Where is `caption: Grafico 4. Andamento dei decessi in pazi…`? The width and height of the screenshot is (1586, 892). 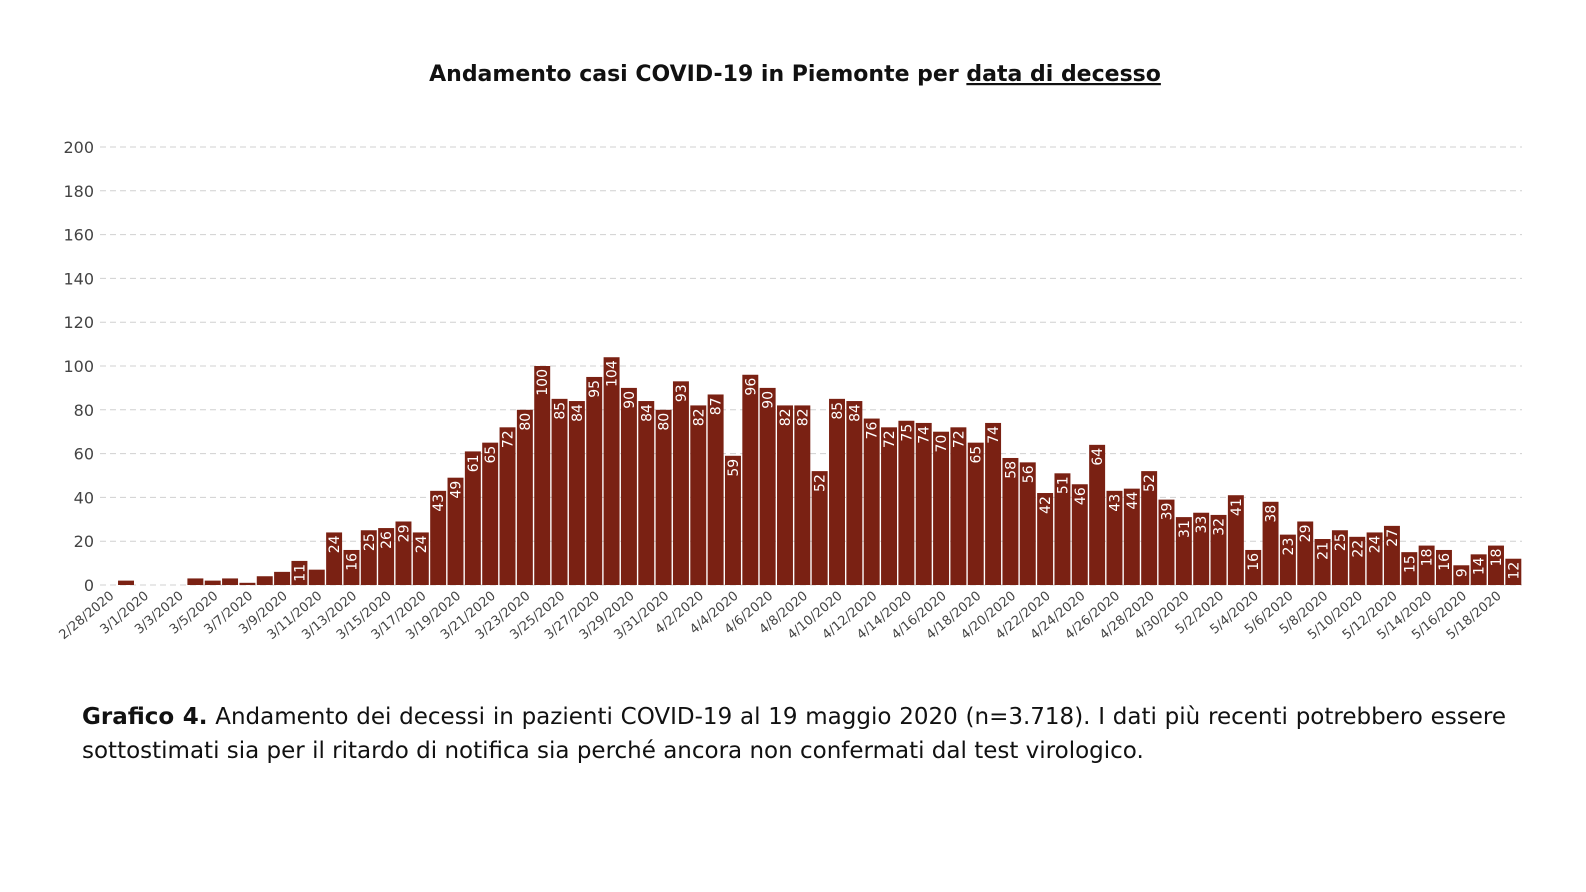 caption: Grafico 4. Andamento dei decessi in pazi… is located at coordinates (794, 734).